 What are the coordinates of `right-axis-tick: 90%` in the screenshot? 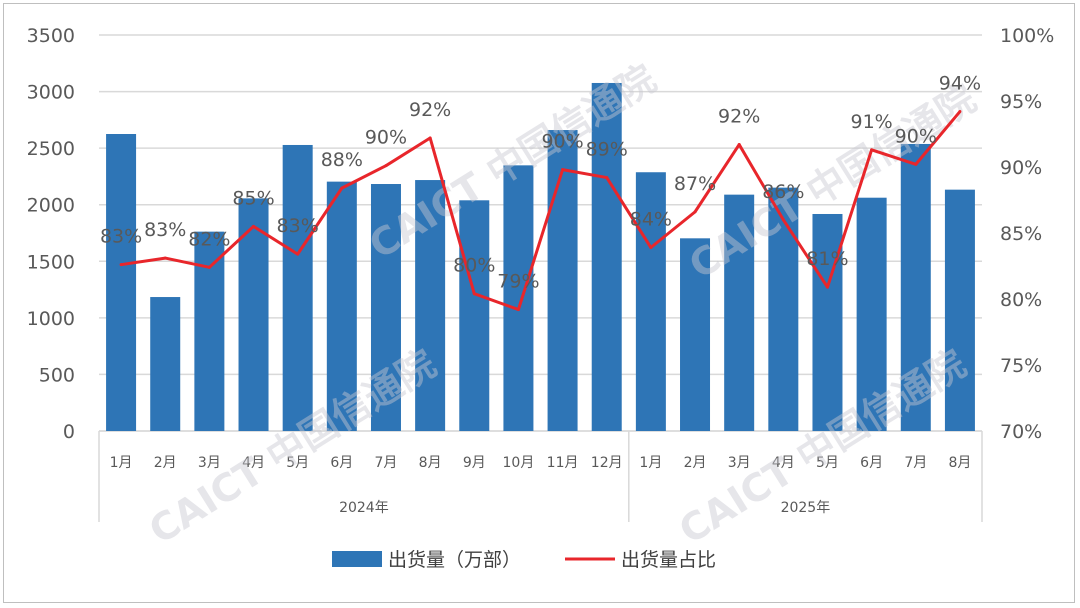 It's located at (1021, 168).